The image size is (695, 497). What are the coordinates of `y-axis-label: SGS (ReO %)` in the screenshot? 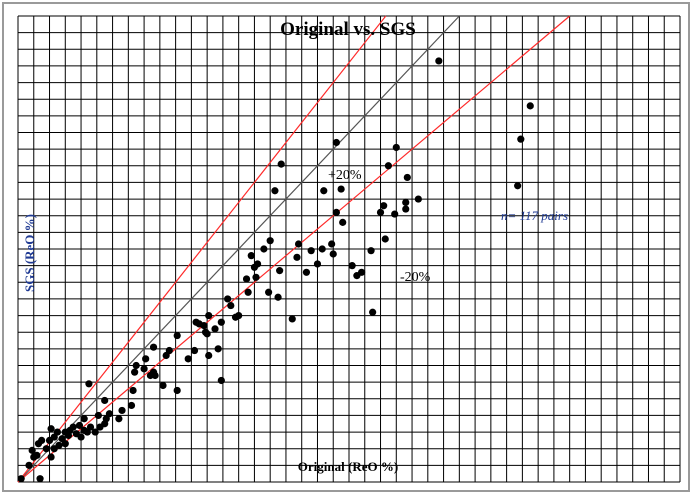 It's located at (29, 253).